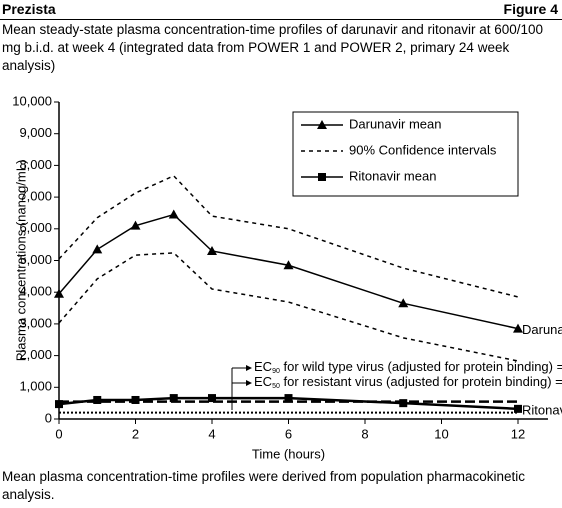 Image resolution: width=562 pixels, height=508 pixels. I want to click on annotation-sub: 50, so click(276, 386).